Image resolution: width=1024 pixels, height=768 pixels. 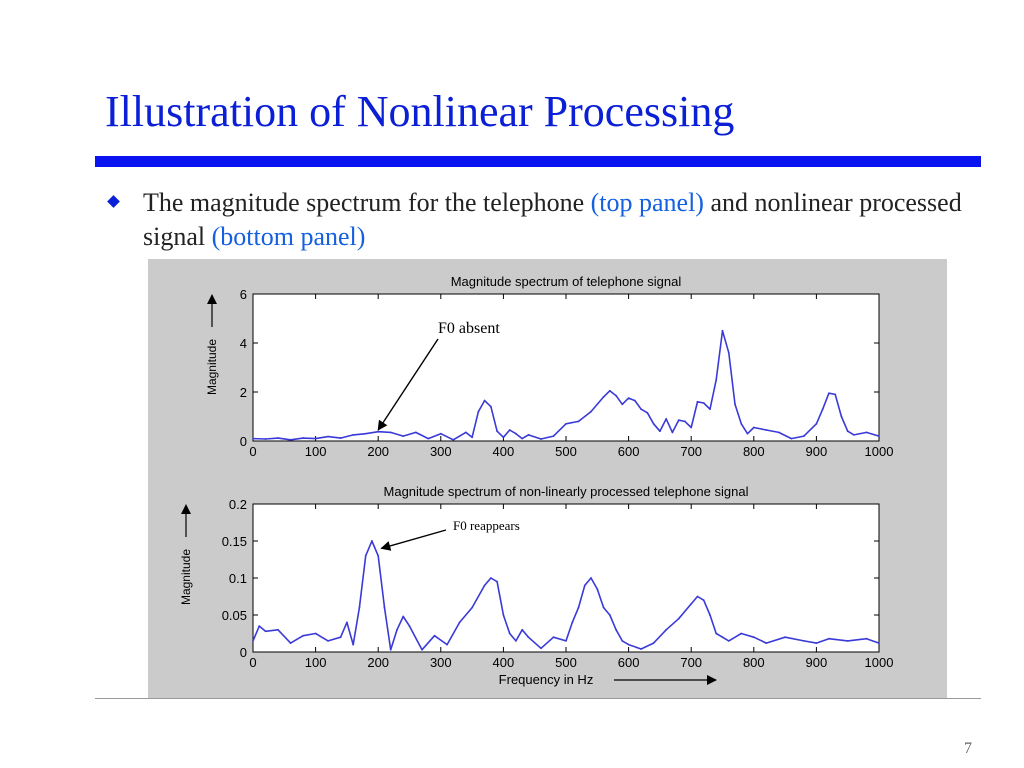 What do you see at coordinates (212, 367) in the screenshot?
I see `y-axis-label-1: Magnitude` at bounding box center [212, 367].